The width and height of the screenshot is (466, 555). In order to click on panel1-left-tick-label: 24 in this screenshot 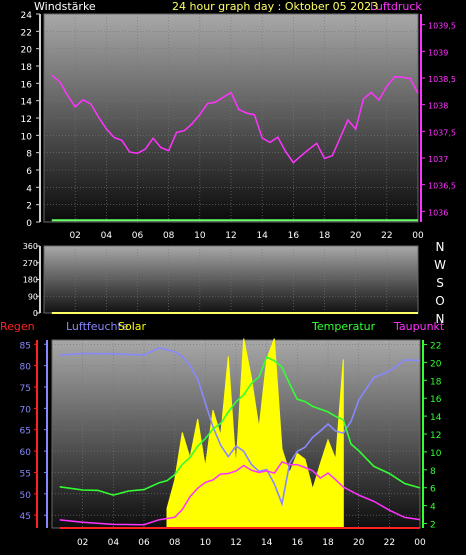, I will do `click(27, 16)`.